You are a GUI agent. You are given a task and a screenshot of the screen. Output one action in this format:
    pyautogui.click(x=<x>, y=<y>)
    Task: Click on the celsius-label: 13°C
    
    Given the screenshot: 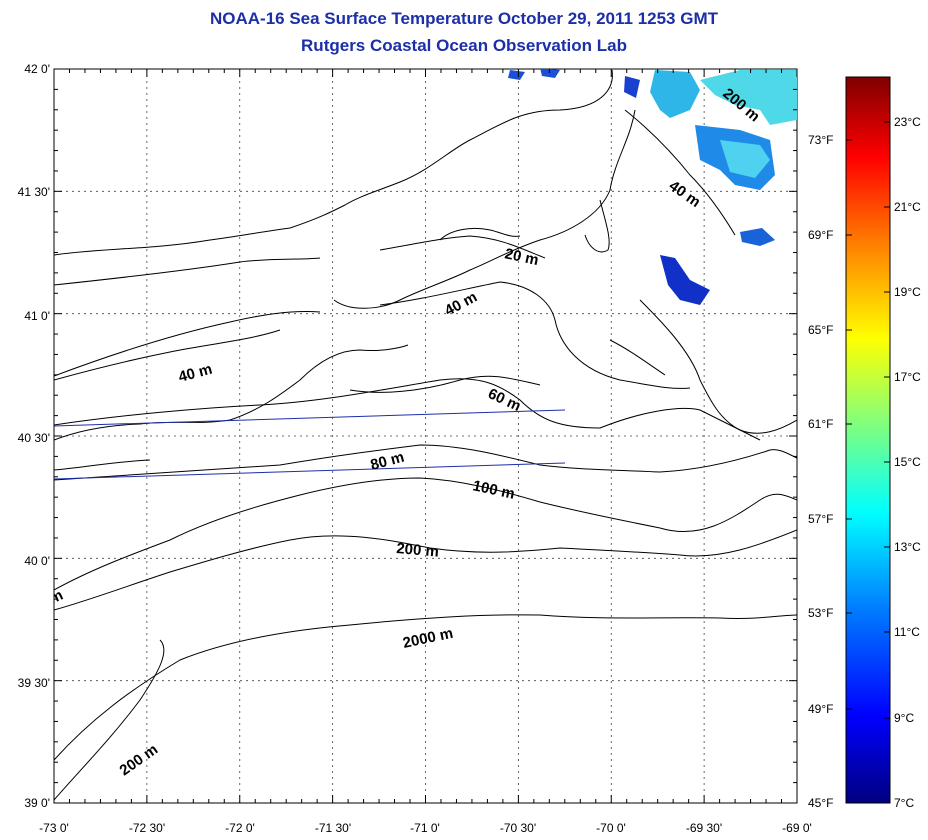 What is the action you would take?
    pyautogui.click(x=907, y=547)
    